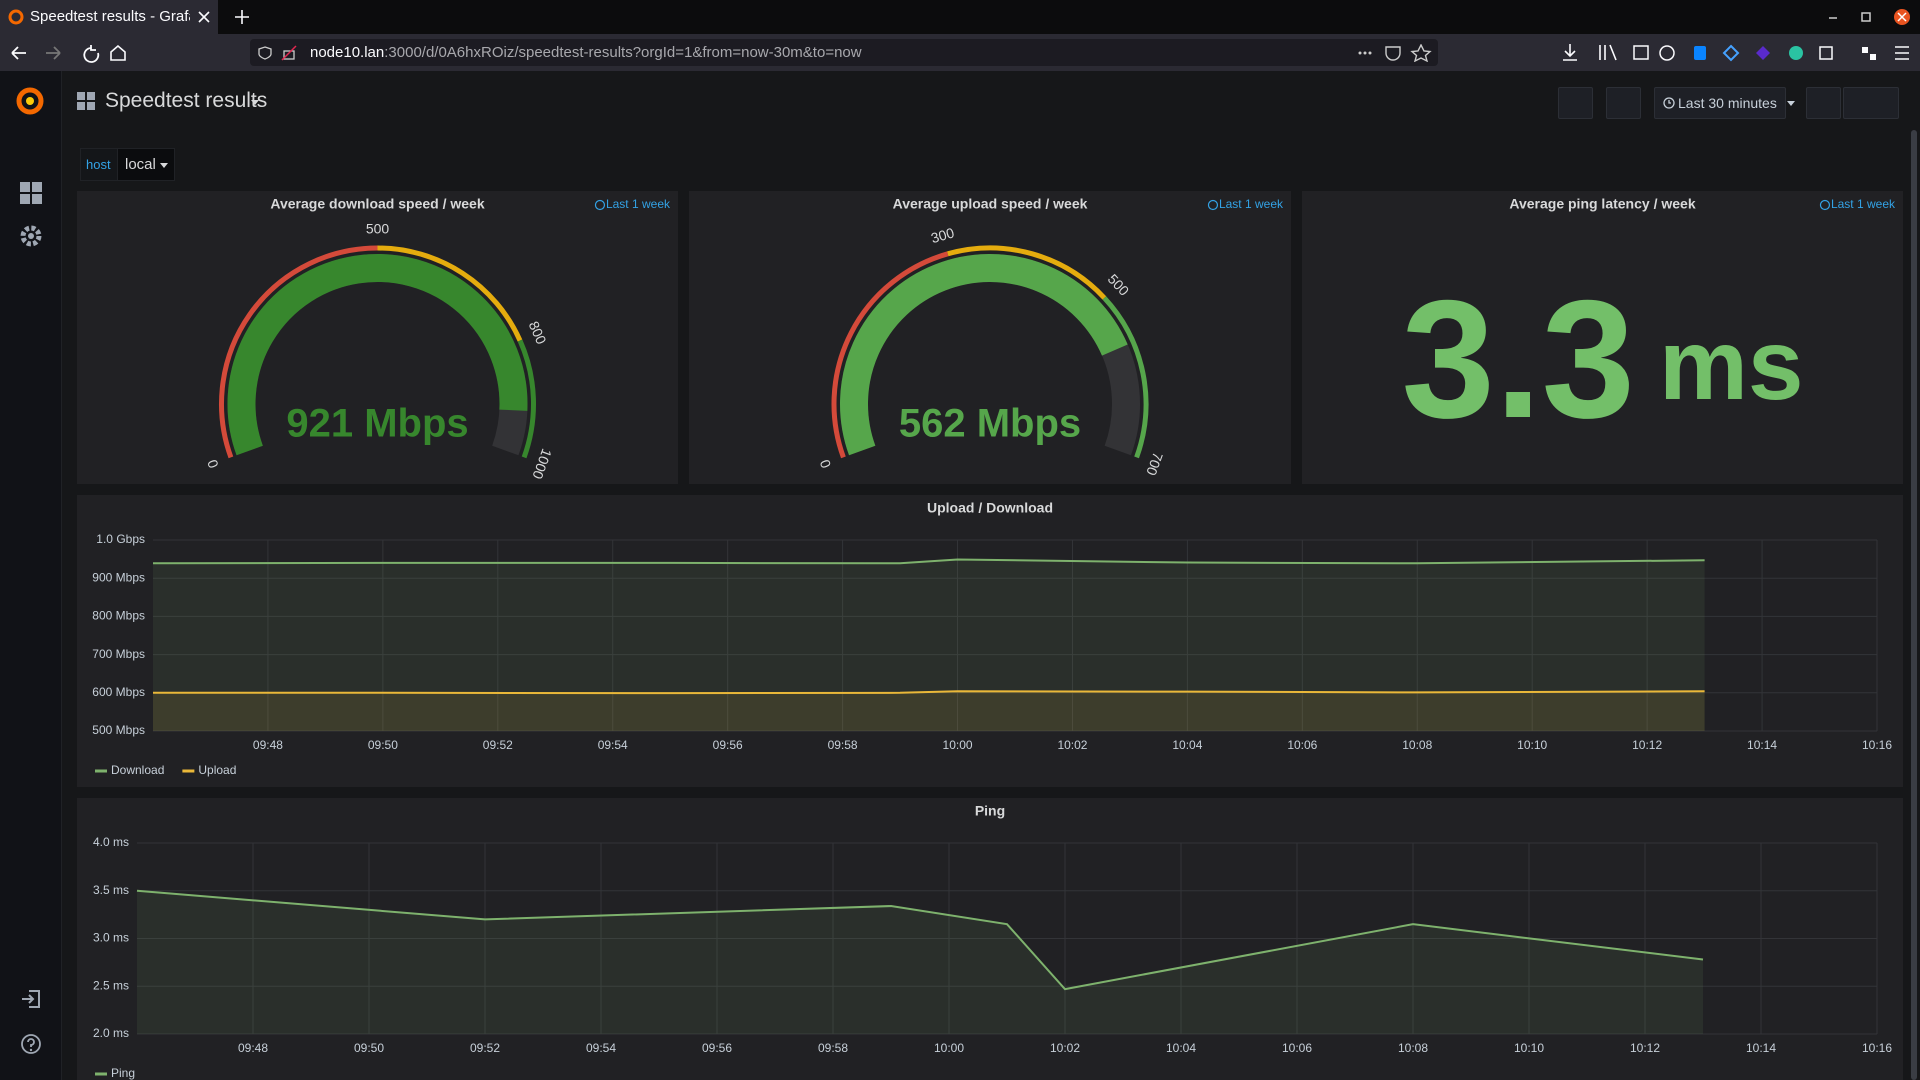  What do you see at coordinates (990, 811) in the screenshot?
I see `panel-title: Ping` at bounding box center [990, 811].